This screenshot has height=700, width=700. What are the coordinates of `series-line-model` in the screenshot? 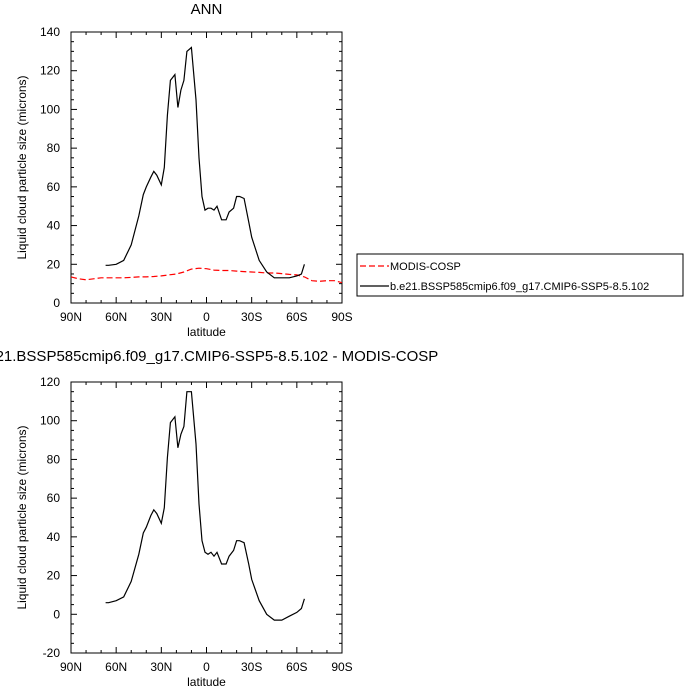 It's located at (205, 162).